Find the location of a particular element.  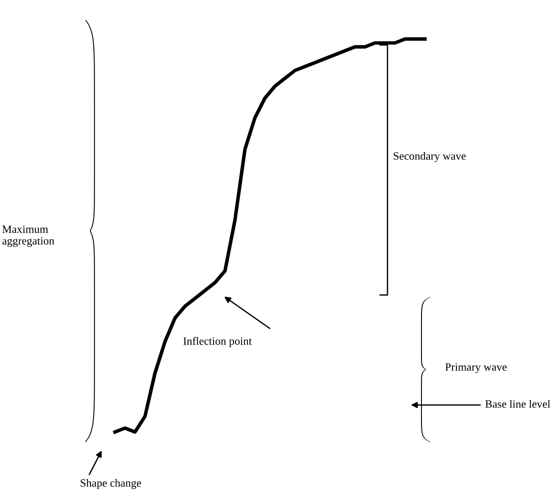

text: Maximum aggregation is located at coordinates (28, 236).